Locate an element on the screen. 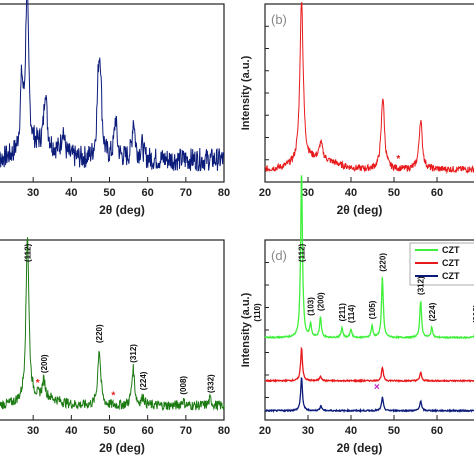 The height and width of the screenshot is (474, 474). panel-label: (d) is located at coordinates (279, 255).